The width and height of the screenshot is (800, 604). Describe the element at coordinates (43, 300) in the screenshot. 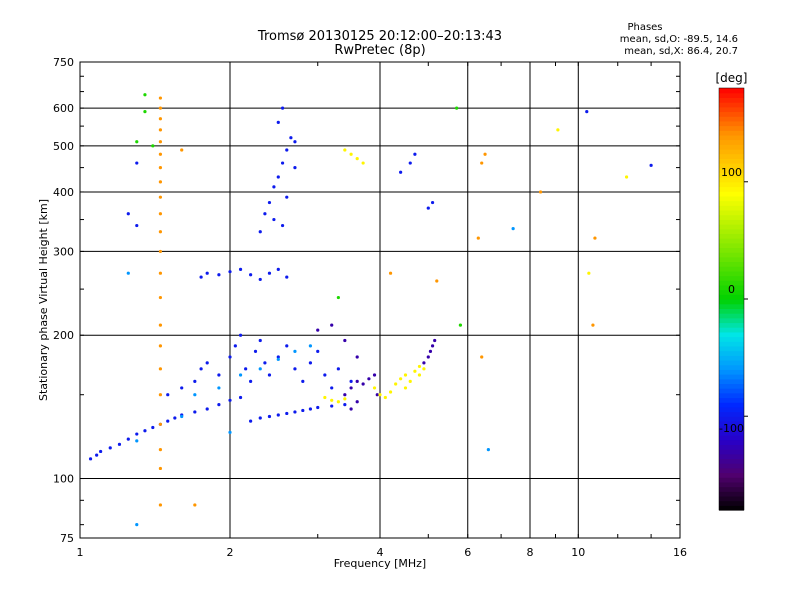

I see `y-axis-label: Stationary phase Virtual Height [km]` at that location.